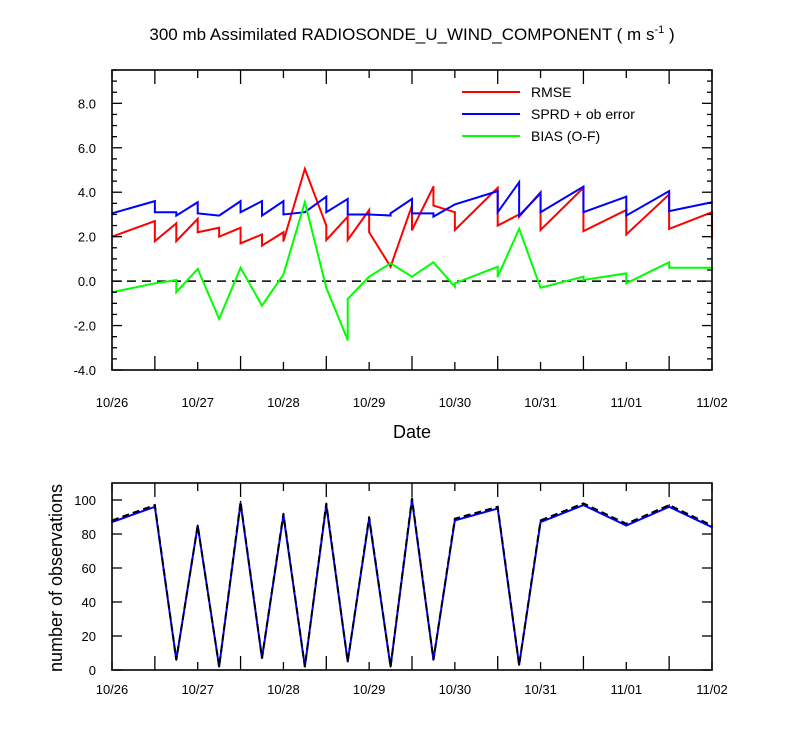 This screenshot has width=800, height=750. What do you see at coordinates (540, 689) in the screenshot?
I see `bottom-x-tick-label: 10/31` at bounding box center [540, 689].